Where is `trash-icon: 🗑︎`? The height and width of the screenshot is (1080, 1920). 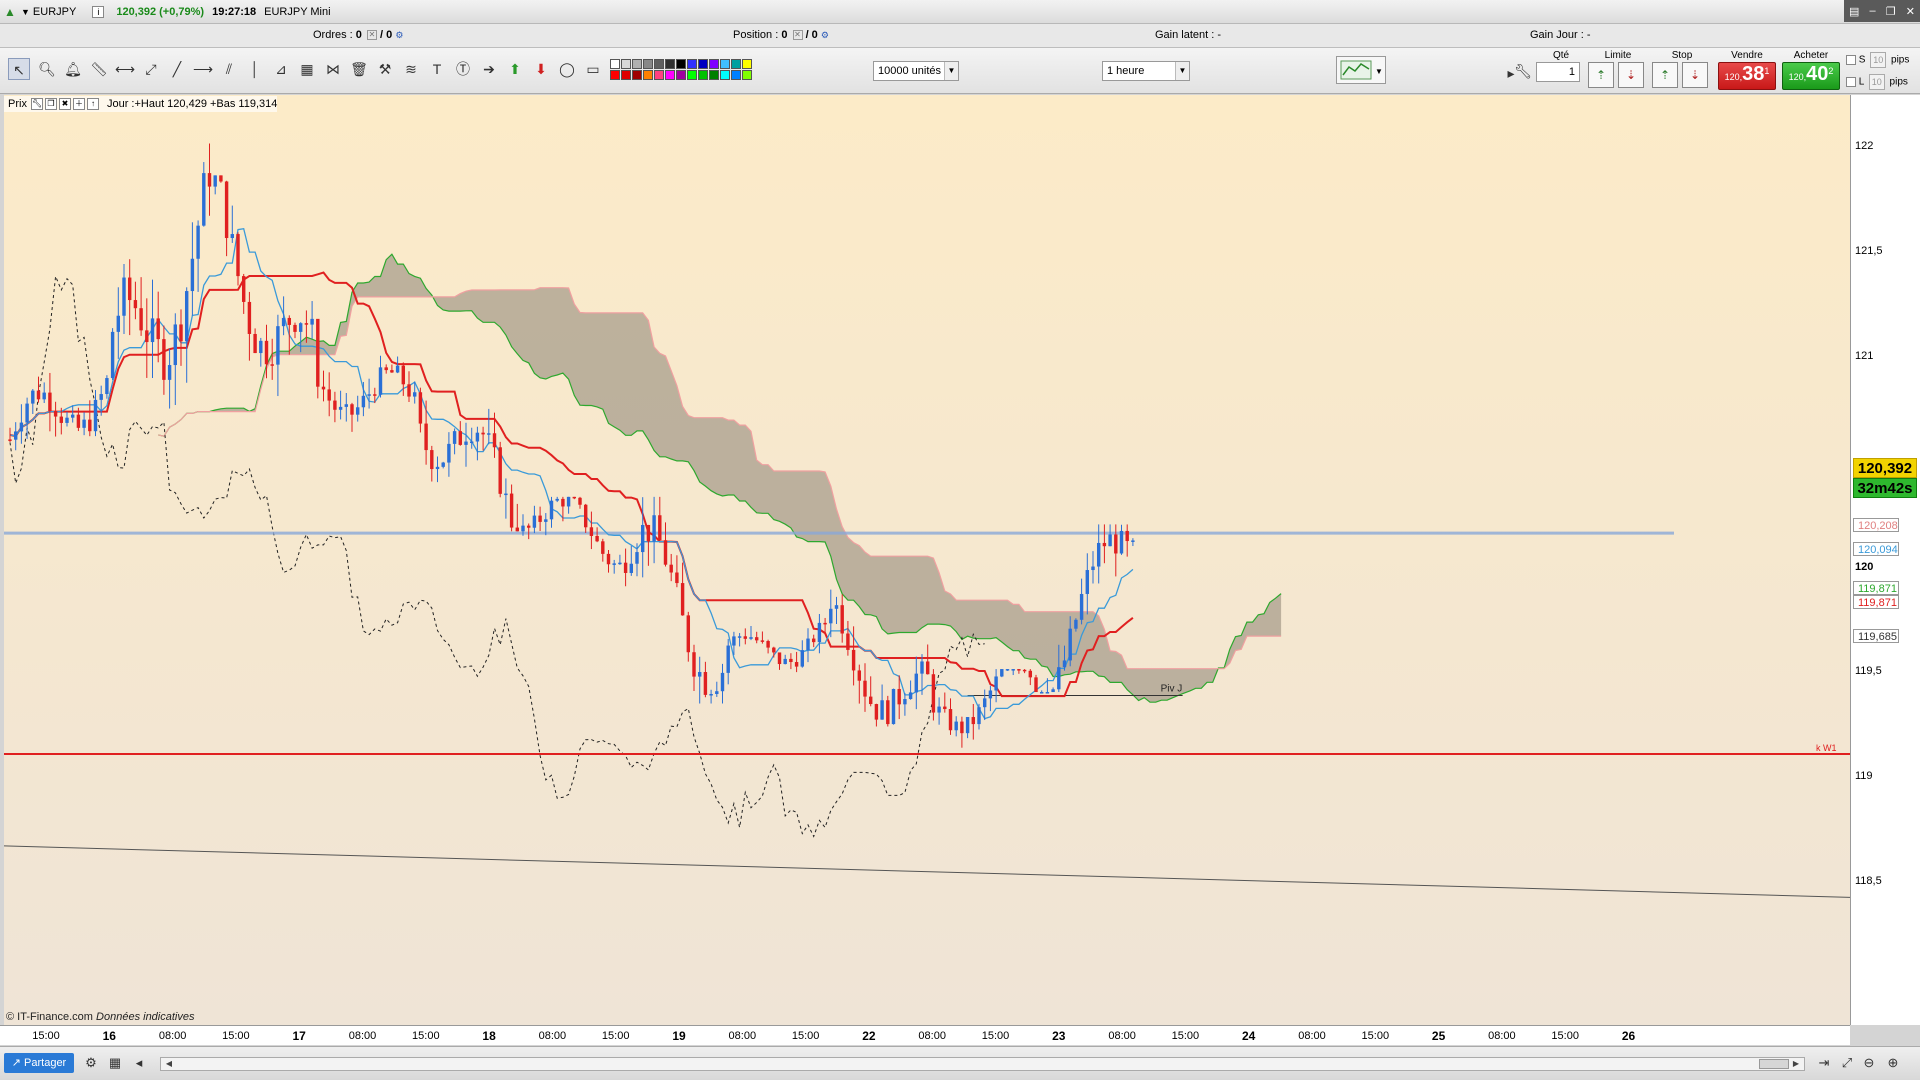 trash-icon: 🗑︎ is located at coordinates (359, 69).